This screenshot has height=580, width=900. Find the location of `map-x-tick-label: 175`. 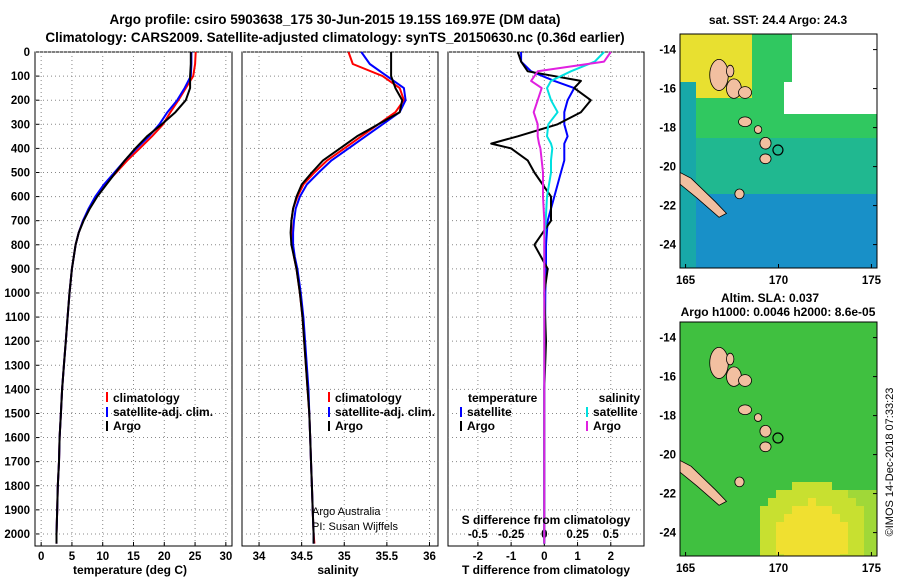

map-x-tick-label: 175 is located at coordinates (872, 281).